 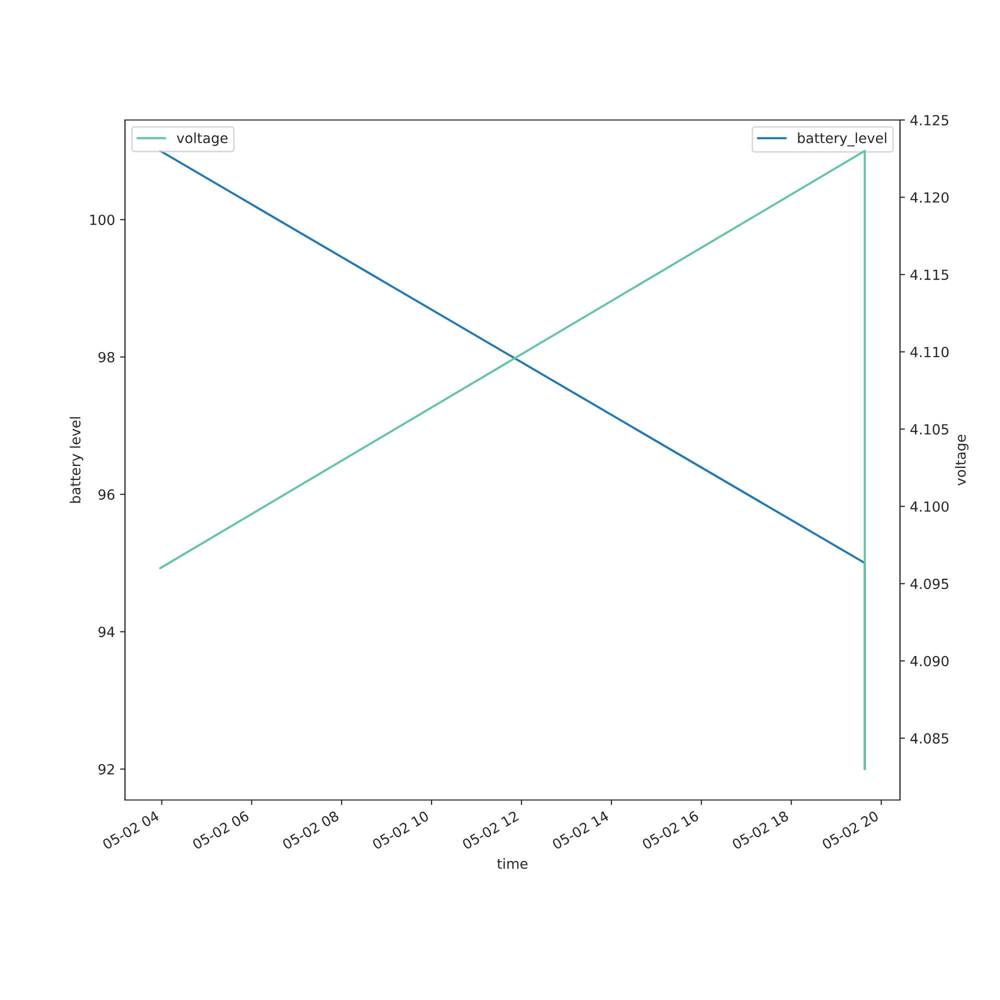 I want to click on y2-axis-title: voltage, so click(x=961, y=460).